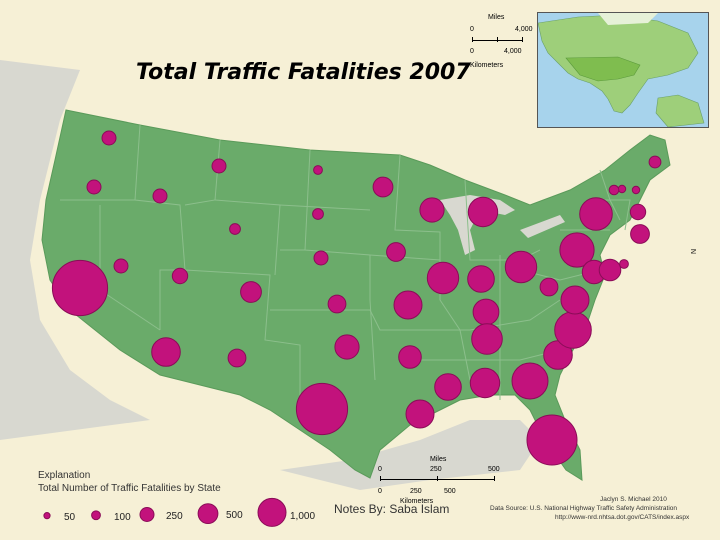 The image size is (720, 540). I want to click on fatality-symbol-utah, so click(180, 276).